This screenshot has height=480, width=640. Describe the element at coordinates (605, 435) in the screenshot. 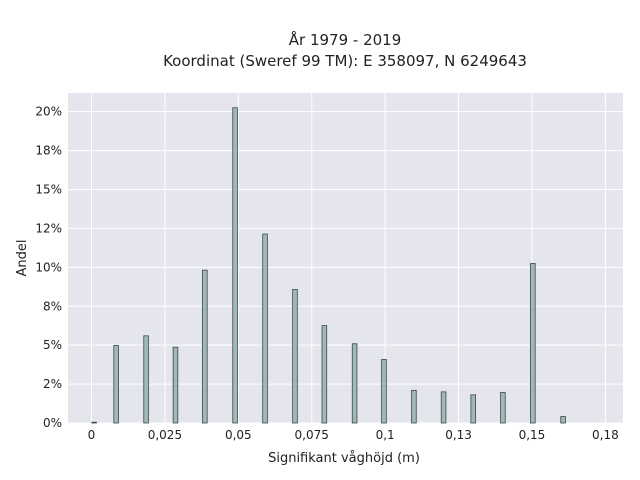

I see `x-tick-label: 0,18` at that location.